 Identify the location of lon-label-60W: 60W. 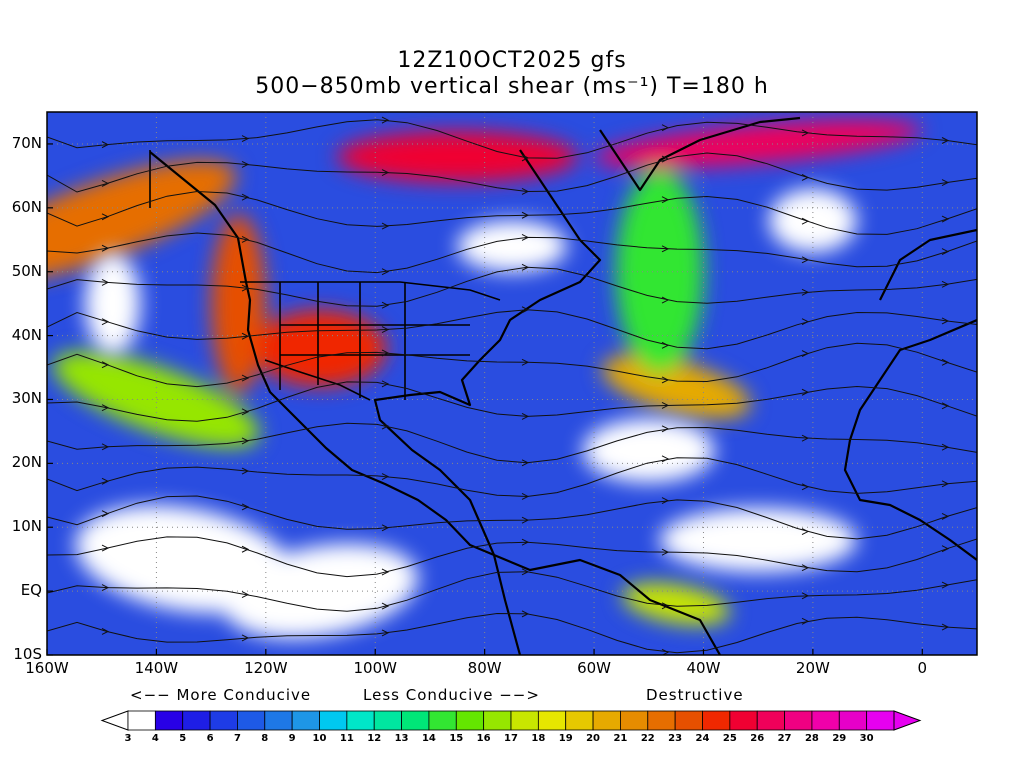
(594, 668).